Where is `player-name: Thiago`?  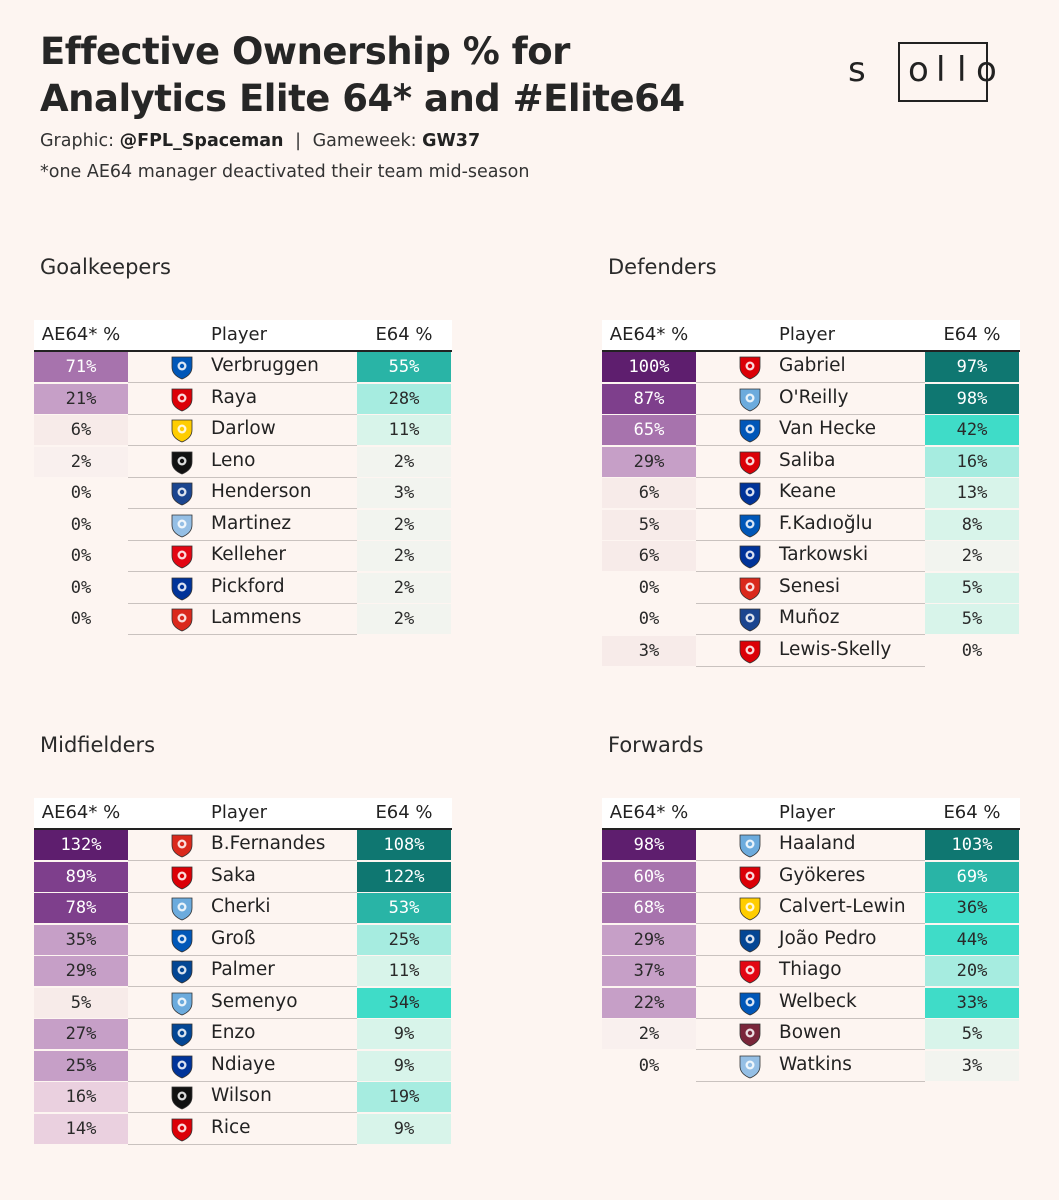
player-name: Thiago is located at coordinates (810, 969).